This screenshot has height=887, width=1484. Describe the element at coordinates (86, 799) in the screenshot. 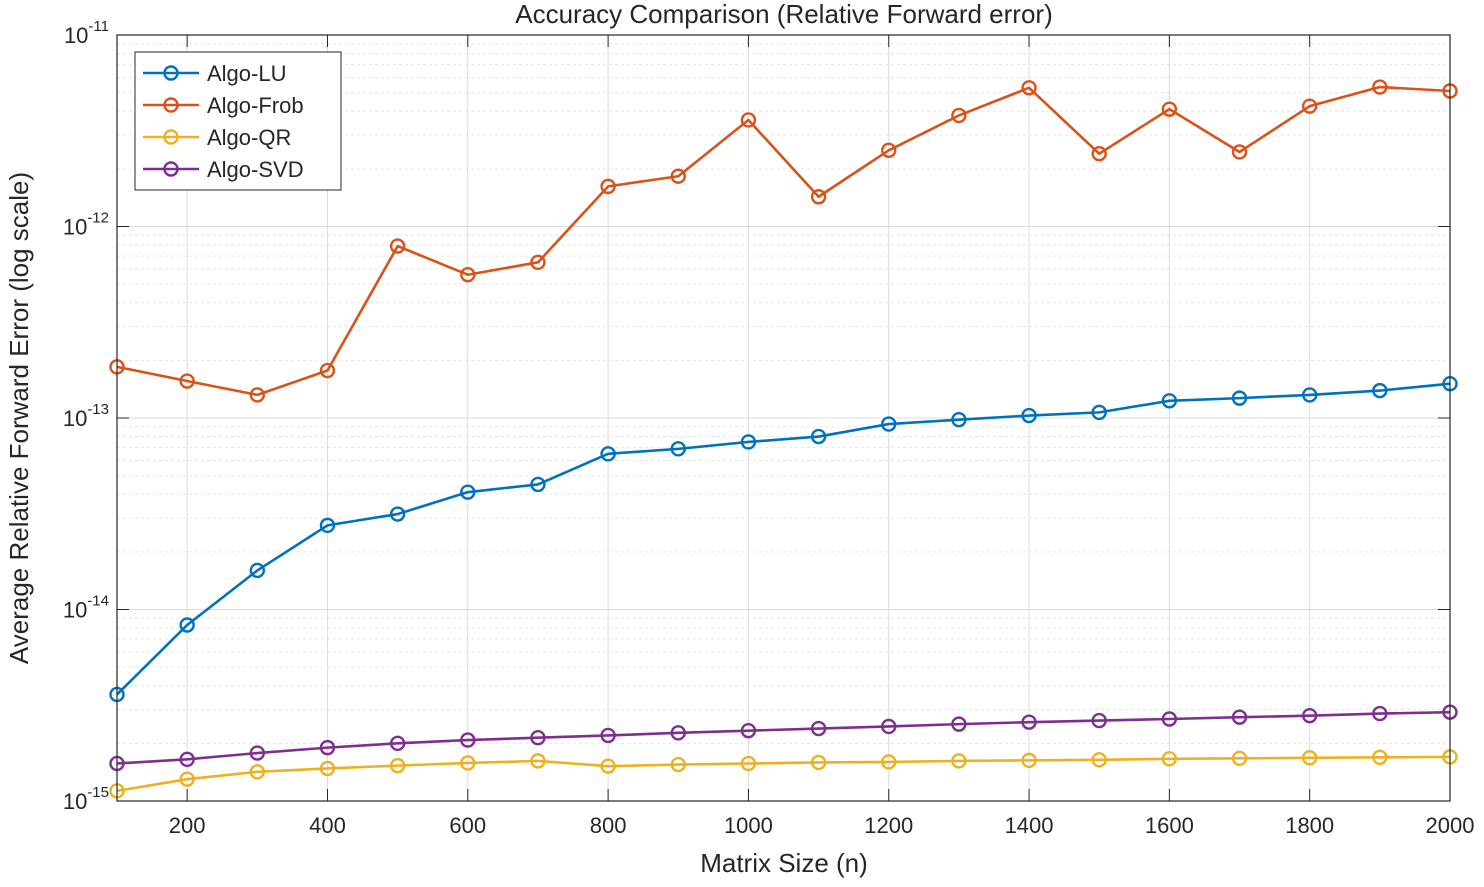

I see `y-tick-label: 10-15` at that location.